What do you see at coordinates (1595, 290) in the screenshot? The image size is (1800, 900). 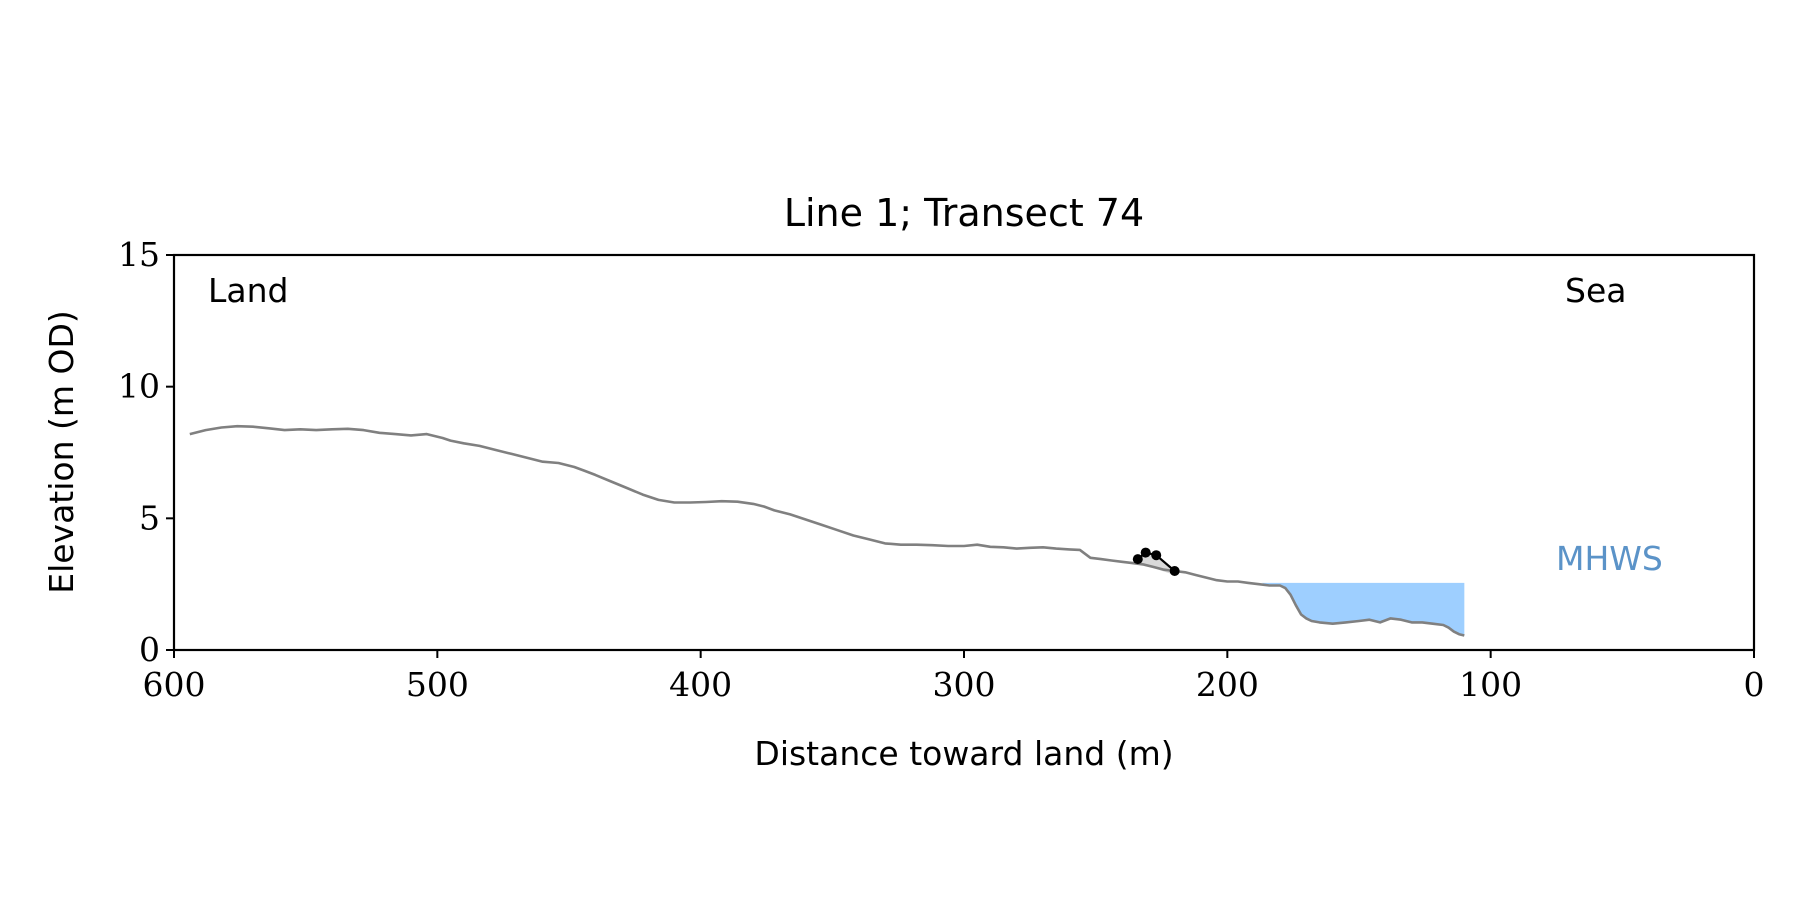 I see `sea-annotation: Sea` at bounding box center [1595, 290].